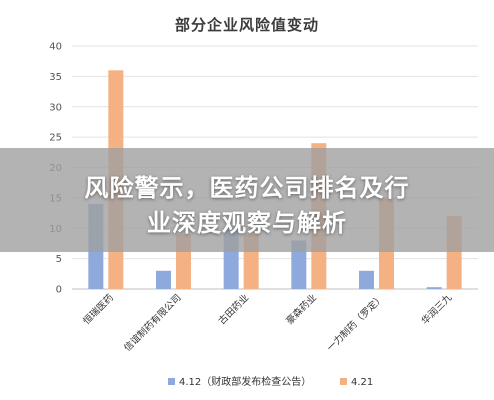 This screenshot has height=400, width=494. What do you see at coordinates (362, 382) in the screenshot?
I see `legend-label: 4.21` at bounding box center [362, 382].